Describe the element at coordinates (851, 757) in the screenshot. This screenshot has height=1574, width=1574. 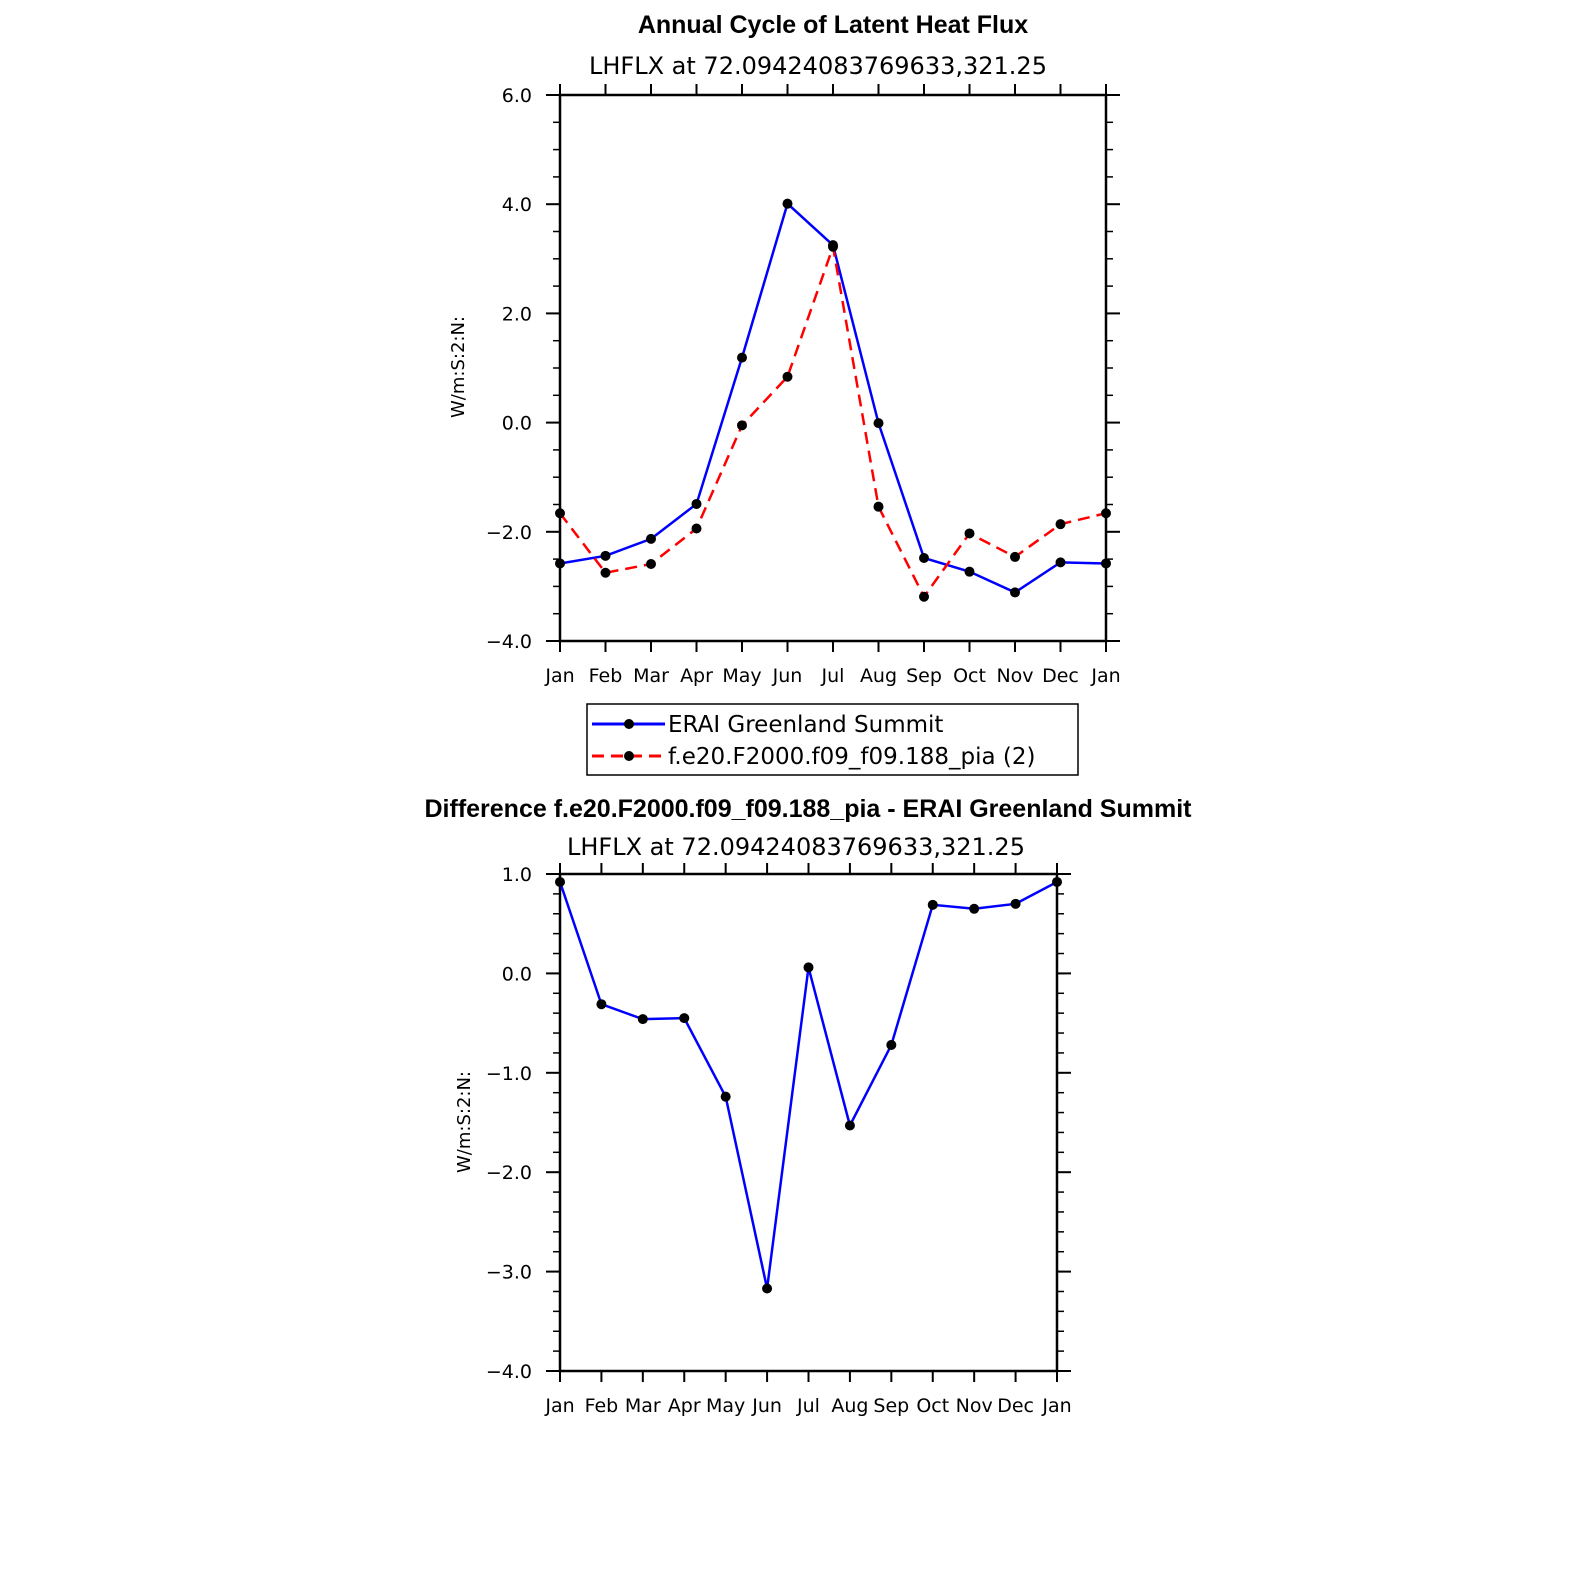
I see `legend-label-model: f.e20.F2000.f09_f09.188_pia (2)` at that location.